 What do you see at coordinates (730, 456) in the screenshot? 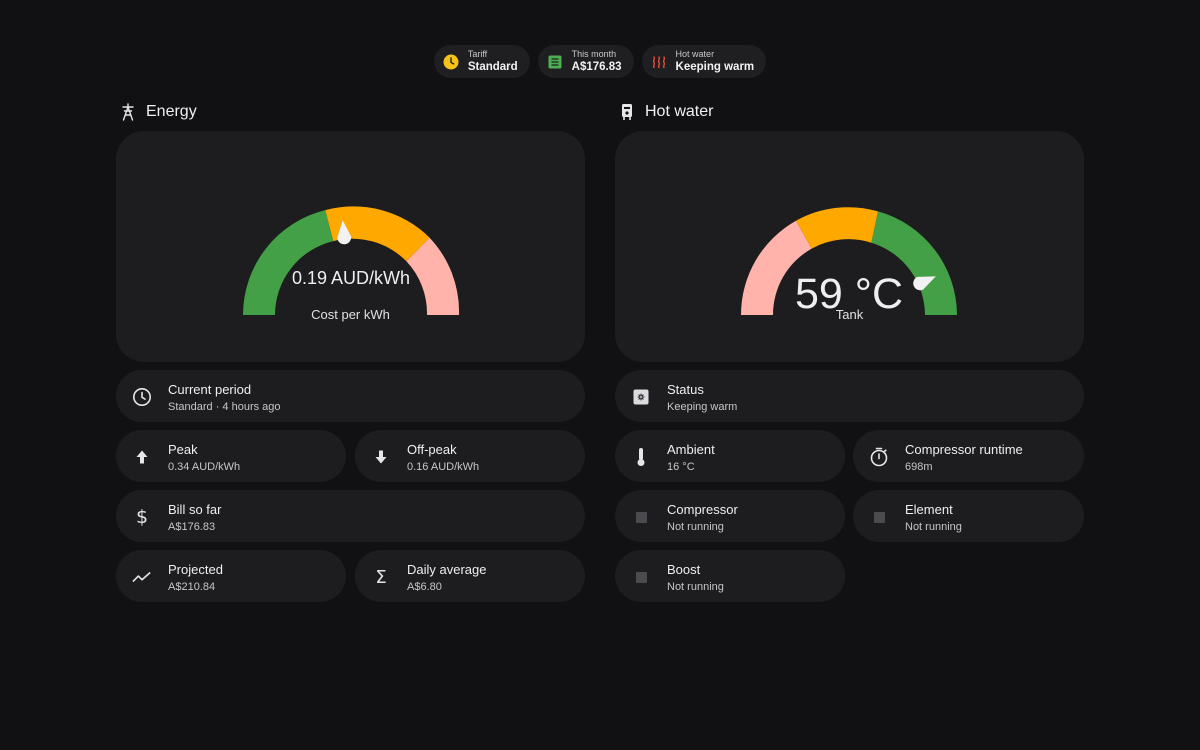
I see `ambient-tile: Ambient 16 °C` at bounding box center [730, 456].